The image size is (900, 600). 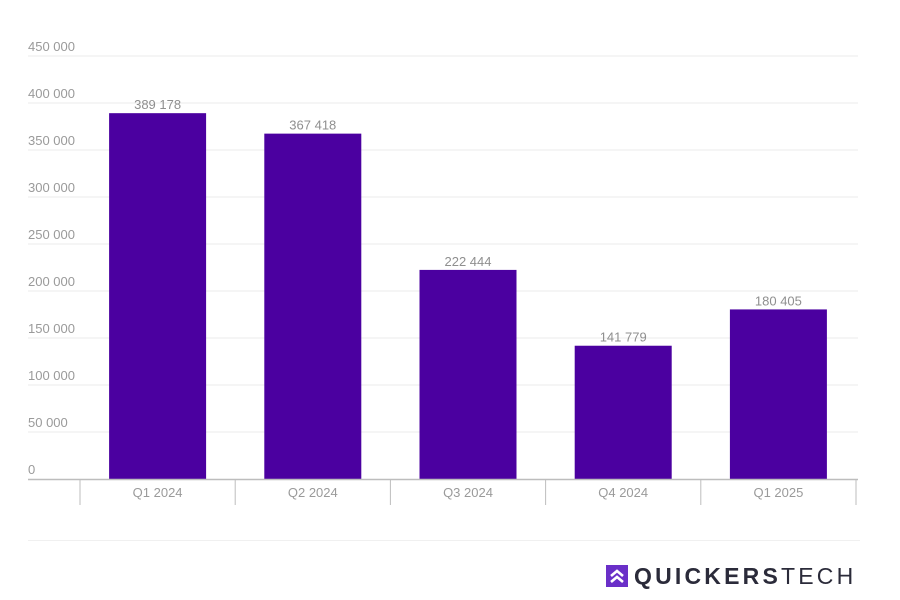 I want to click on y-tick-label: 50 000, so click(x=48, y=422).